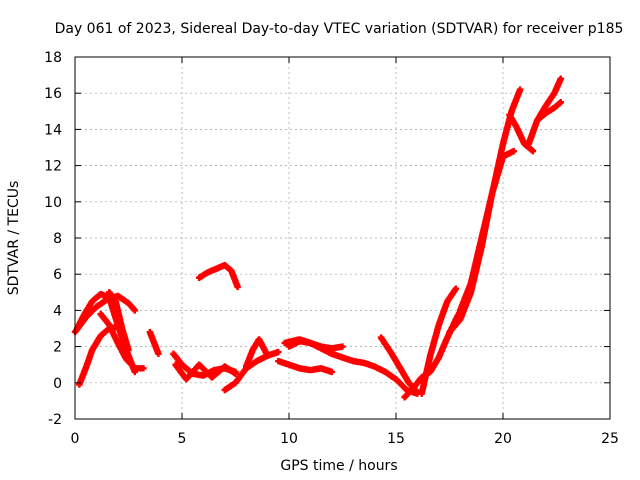 The width and height of the screenshot is (640, 480). I want to click on y-tick-label: -2, so click(55, 420).